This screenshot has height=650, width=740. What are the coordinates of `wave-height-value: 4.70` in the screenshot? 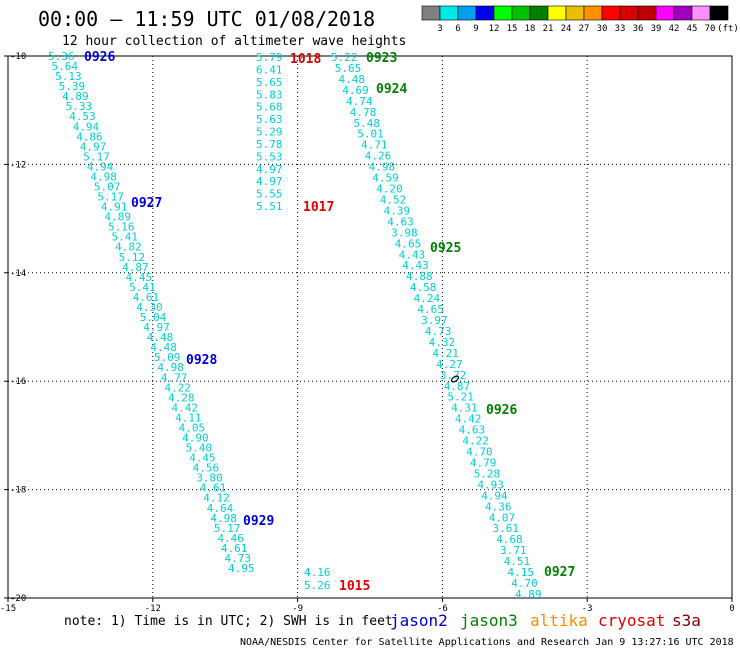 It's located at (479, 452).